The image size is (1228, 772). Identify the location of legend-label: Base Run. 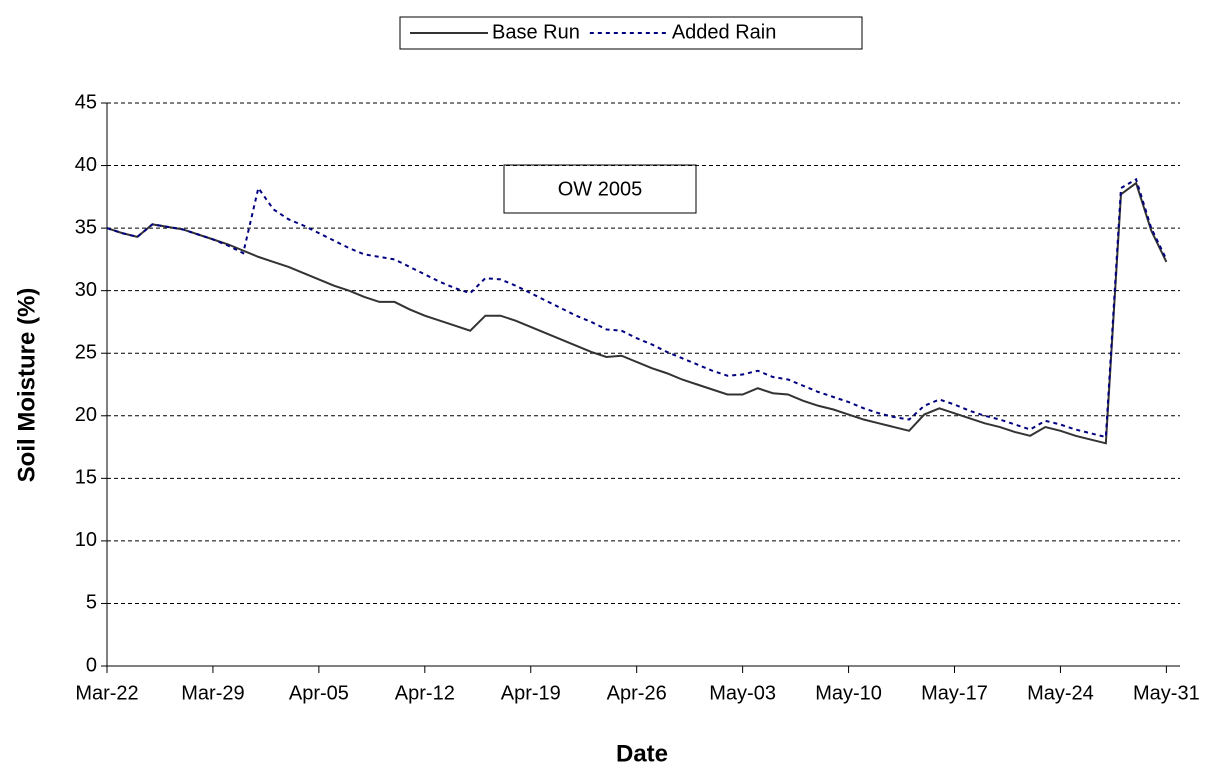
(536, 32).